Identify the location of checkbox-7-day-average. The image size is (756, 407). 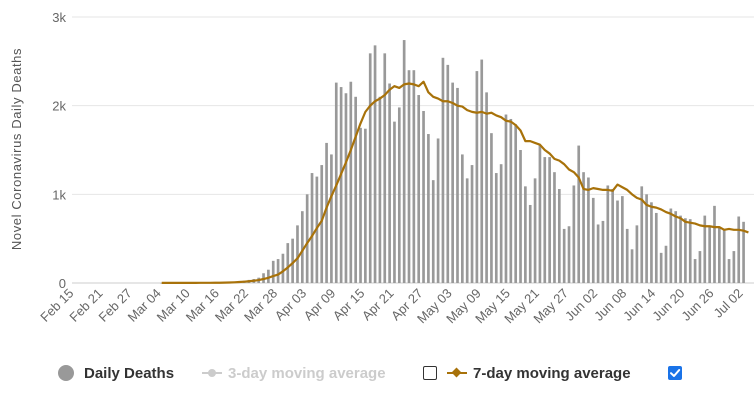
(675, 373).